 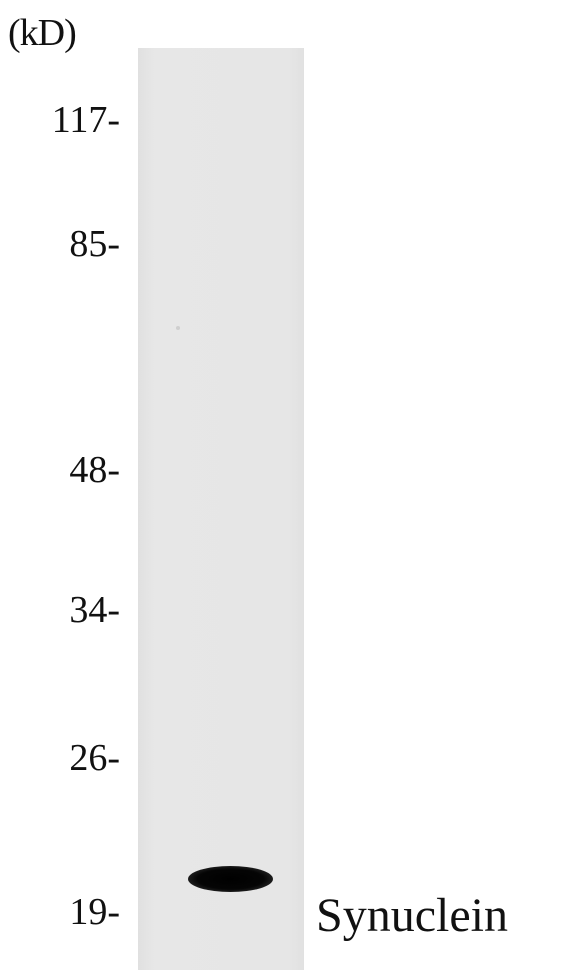 I want to click on molecular-weight-unit-label: (kD), so click(x=42, y=33).